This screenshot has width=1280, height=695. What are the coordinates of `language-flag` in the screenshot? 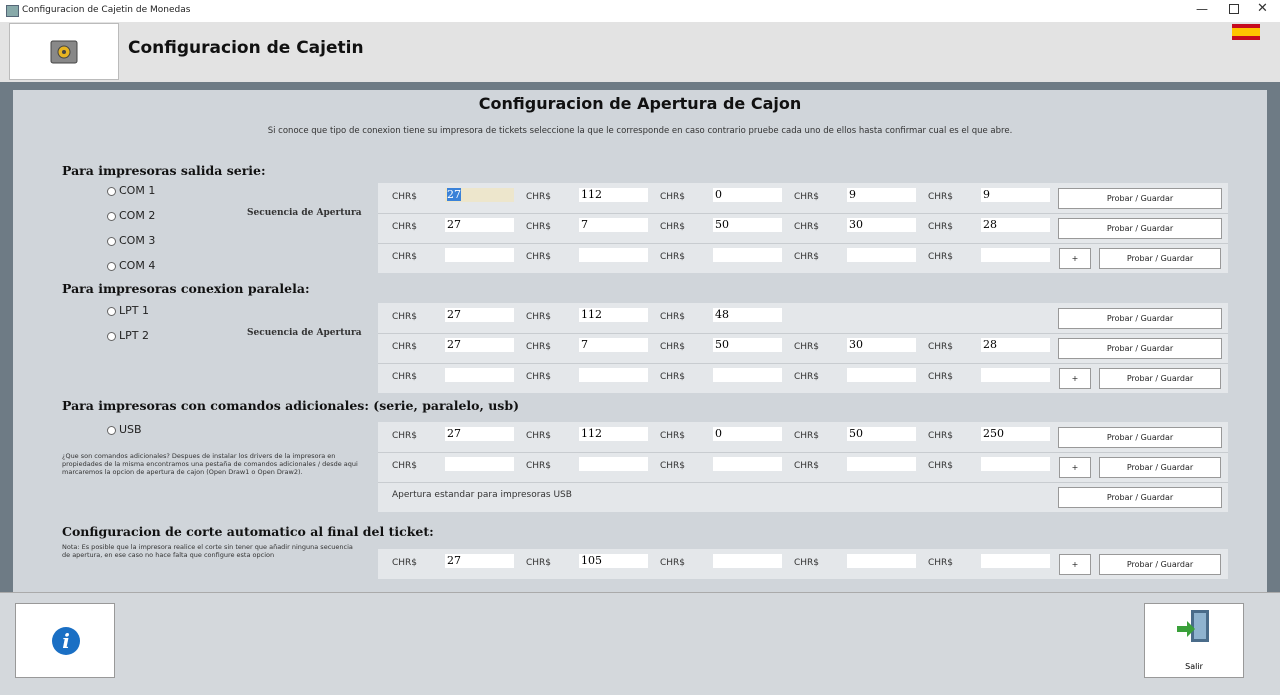 It's located at (1246, 32).